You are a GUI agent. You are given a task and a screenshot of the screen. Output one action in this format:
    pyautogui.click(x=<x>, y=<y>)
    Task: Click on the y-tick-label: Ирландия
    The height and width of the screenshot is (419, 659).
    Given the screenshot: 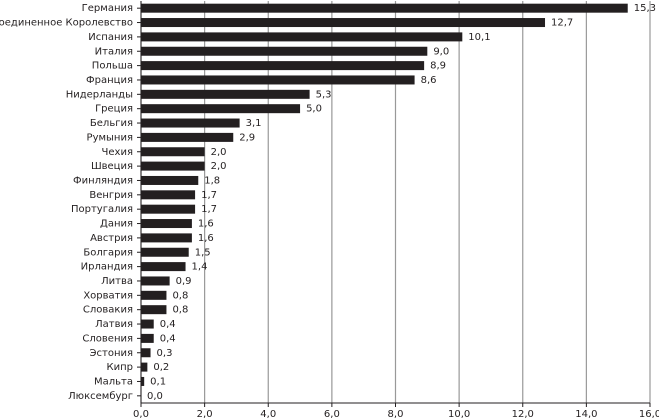 What is the action you would take?
    pyautogui.click(x=107, y=267)
    